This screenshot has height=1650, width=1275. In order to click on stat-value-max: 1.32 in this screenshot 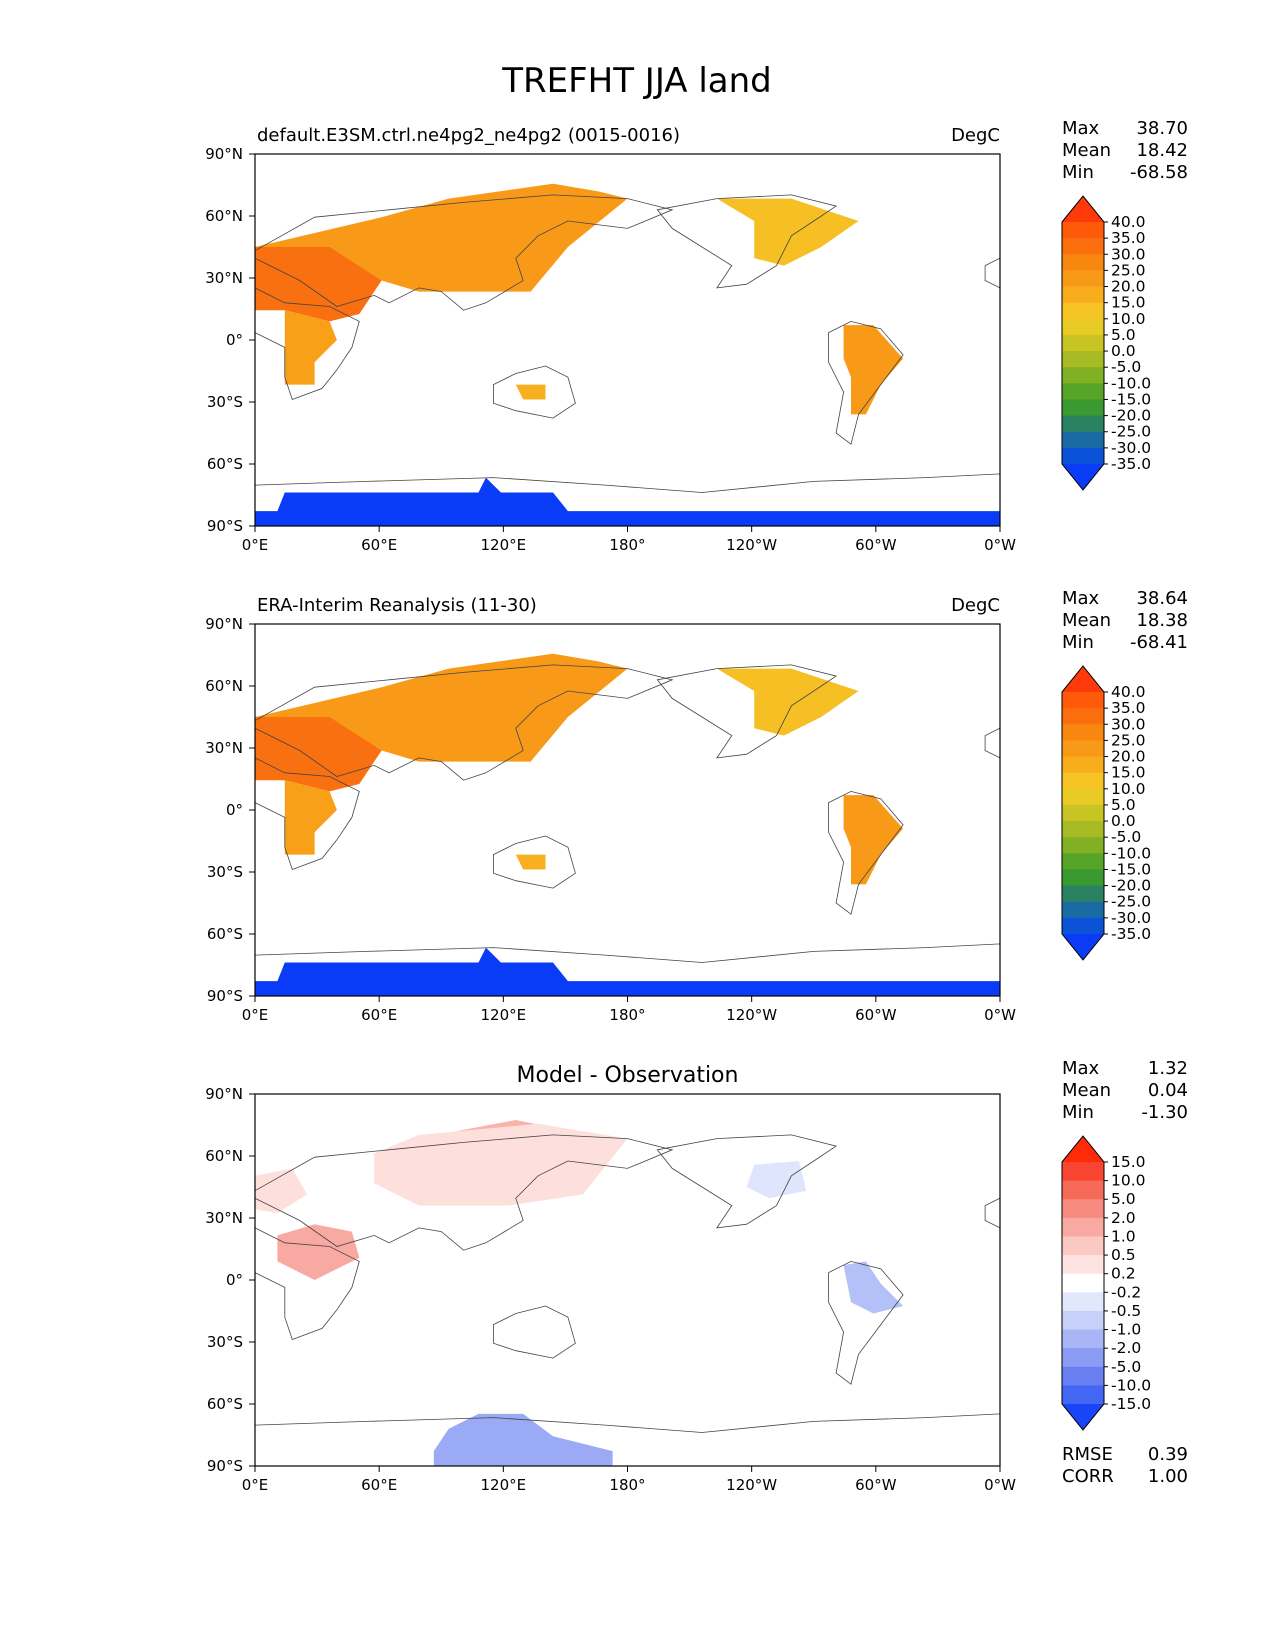, I will do `click(1168, 1068)`.